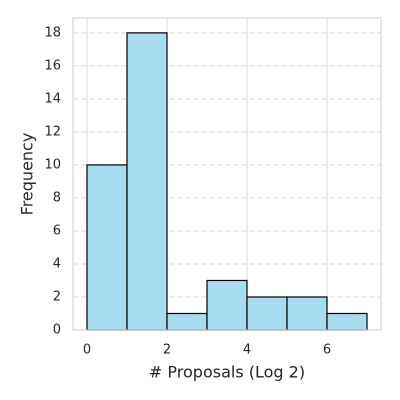  What do you see at coordinates (247, 350) in the screenshot?
I see `x-tick-label: 4` at bounding box center [247, 350].